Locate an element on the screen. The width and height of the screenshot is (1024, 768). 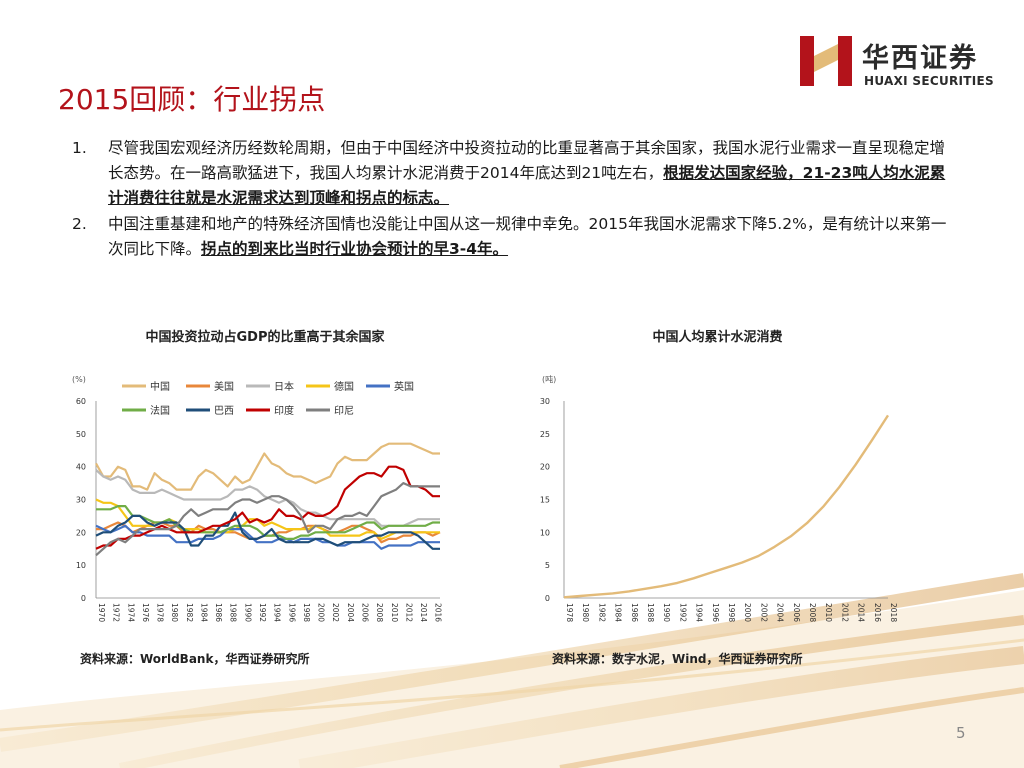
legend-label: 德国 is located at coordinates (344, 386).